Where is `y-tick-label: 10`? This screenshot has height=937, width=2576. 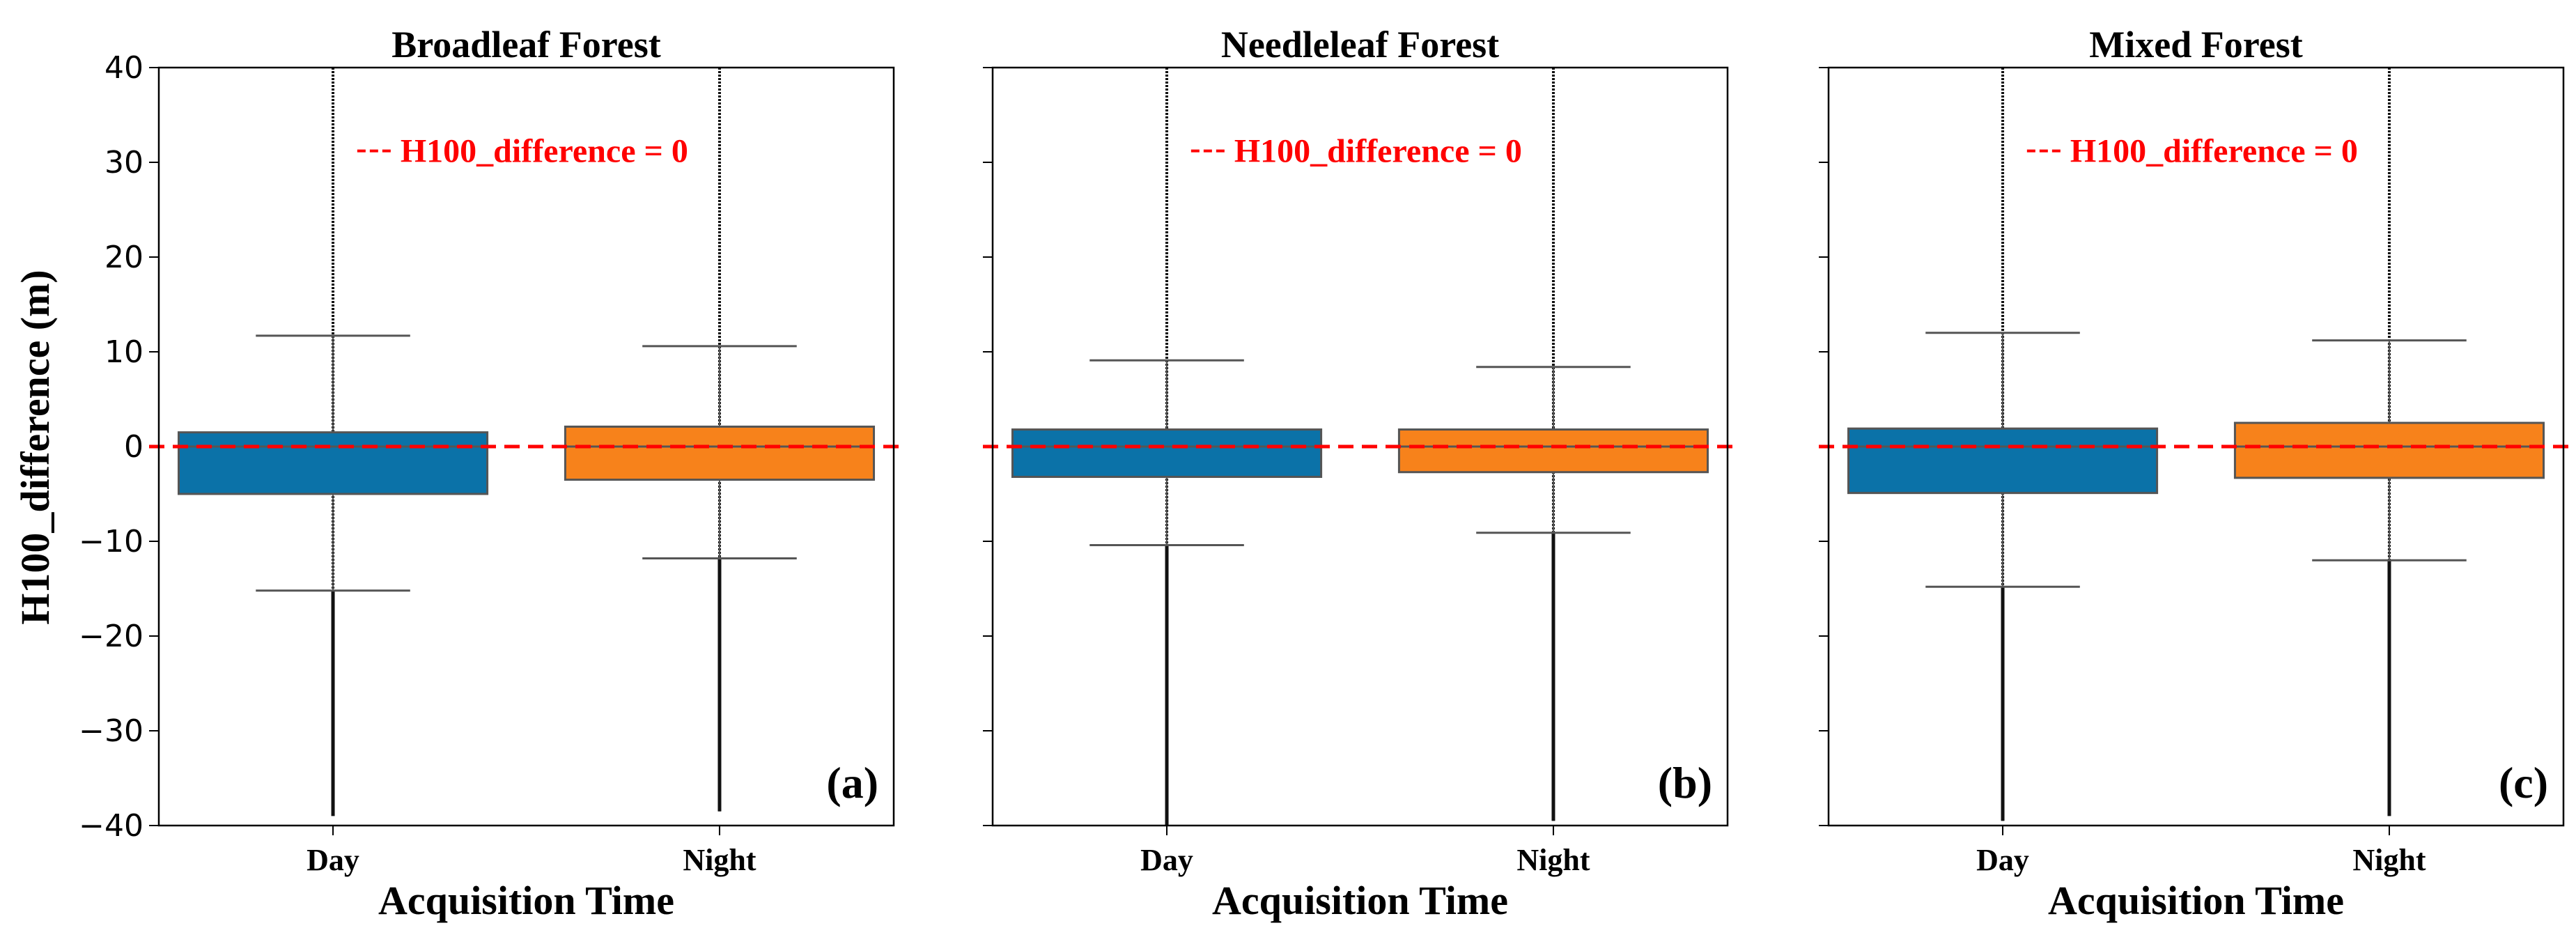 y-tick-label: 10 is located at coordinates (123, 352).